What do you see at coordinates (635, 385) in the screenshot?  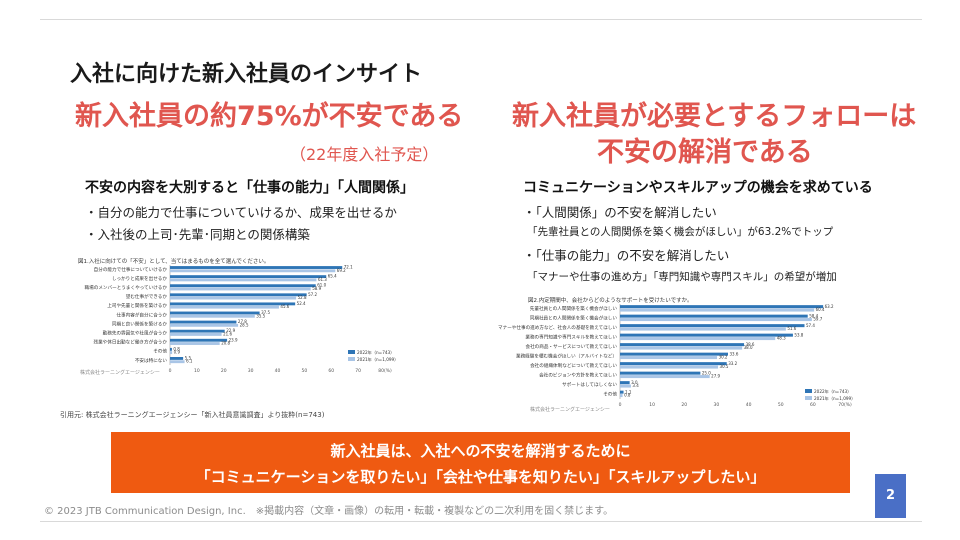 I see `bar-value-label: 3.4` at bounding box center [635, 385].